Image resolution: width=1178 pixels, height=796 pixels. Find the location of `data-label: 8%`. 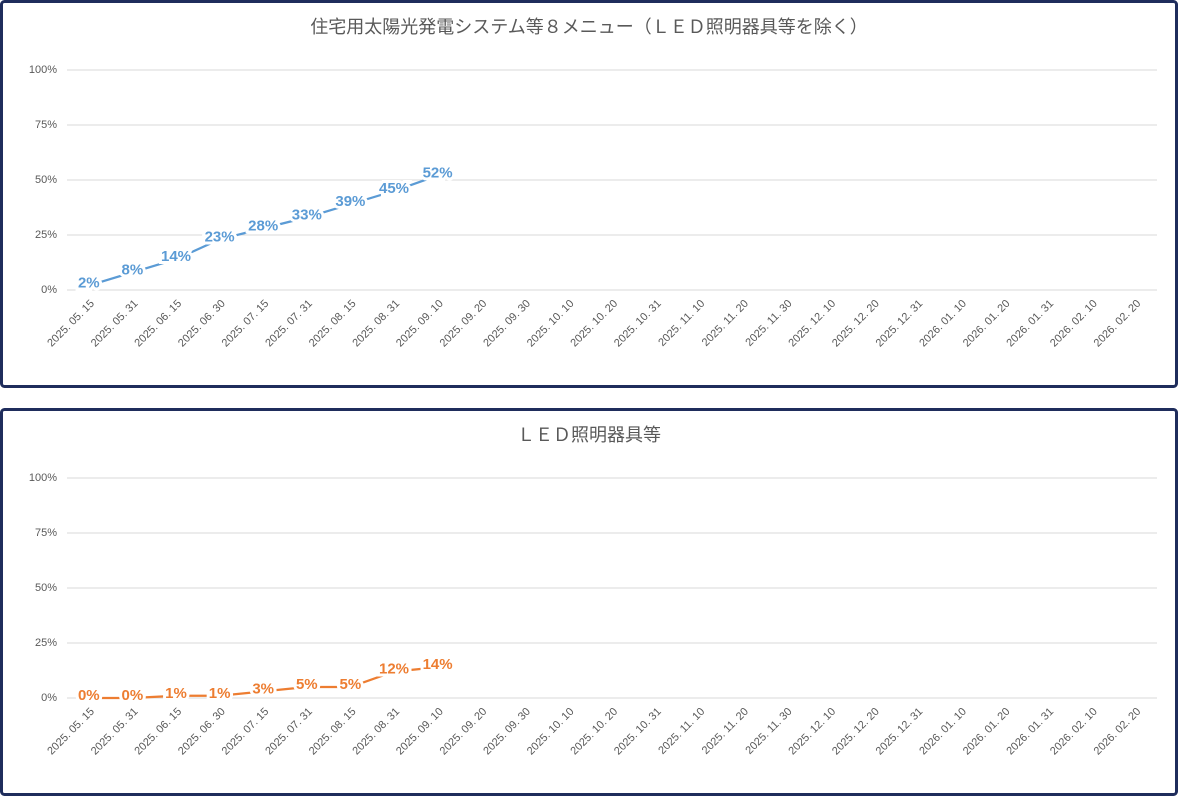

data-label: 8% is located at coordinates (133, 269).